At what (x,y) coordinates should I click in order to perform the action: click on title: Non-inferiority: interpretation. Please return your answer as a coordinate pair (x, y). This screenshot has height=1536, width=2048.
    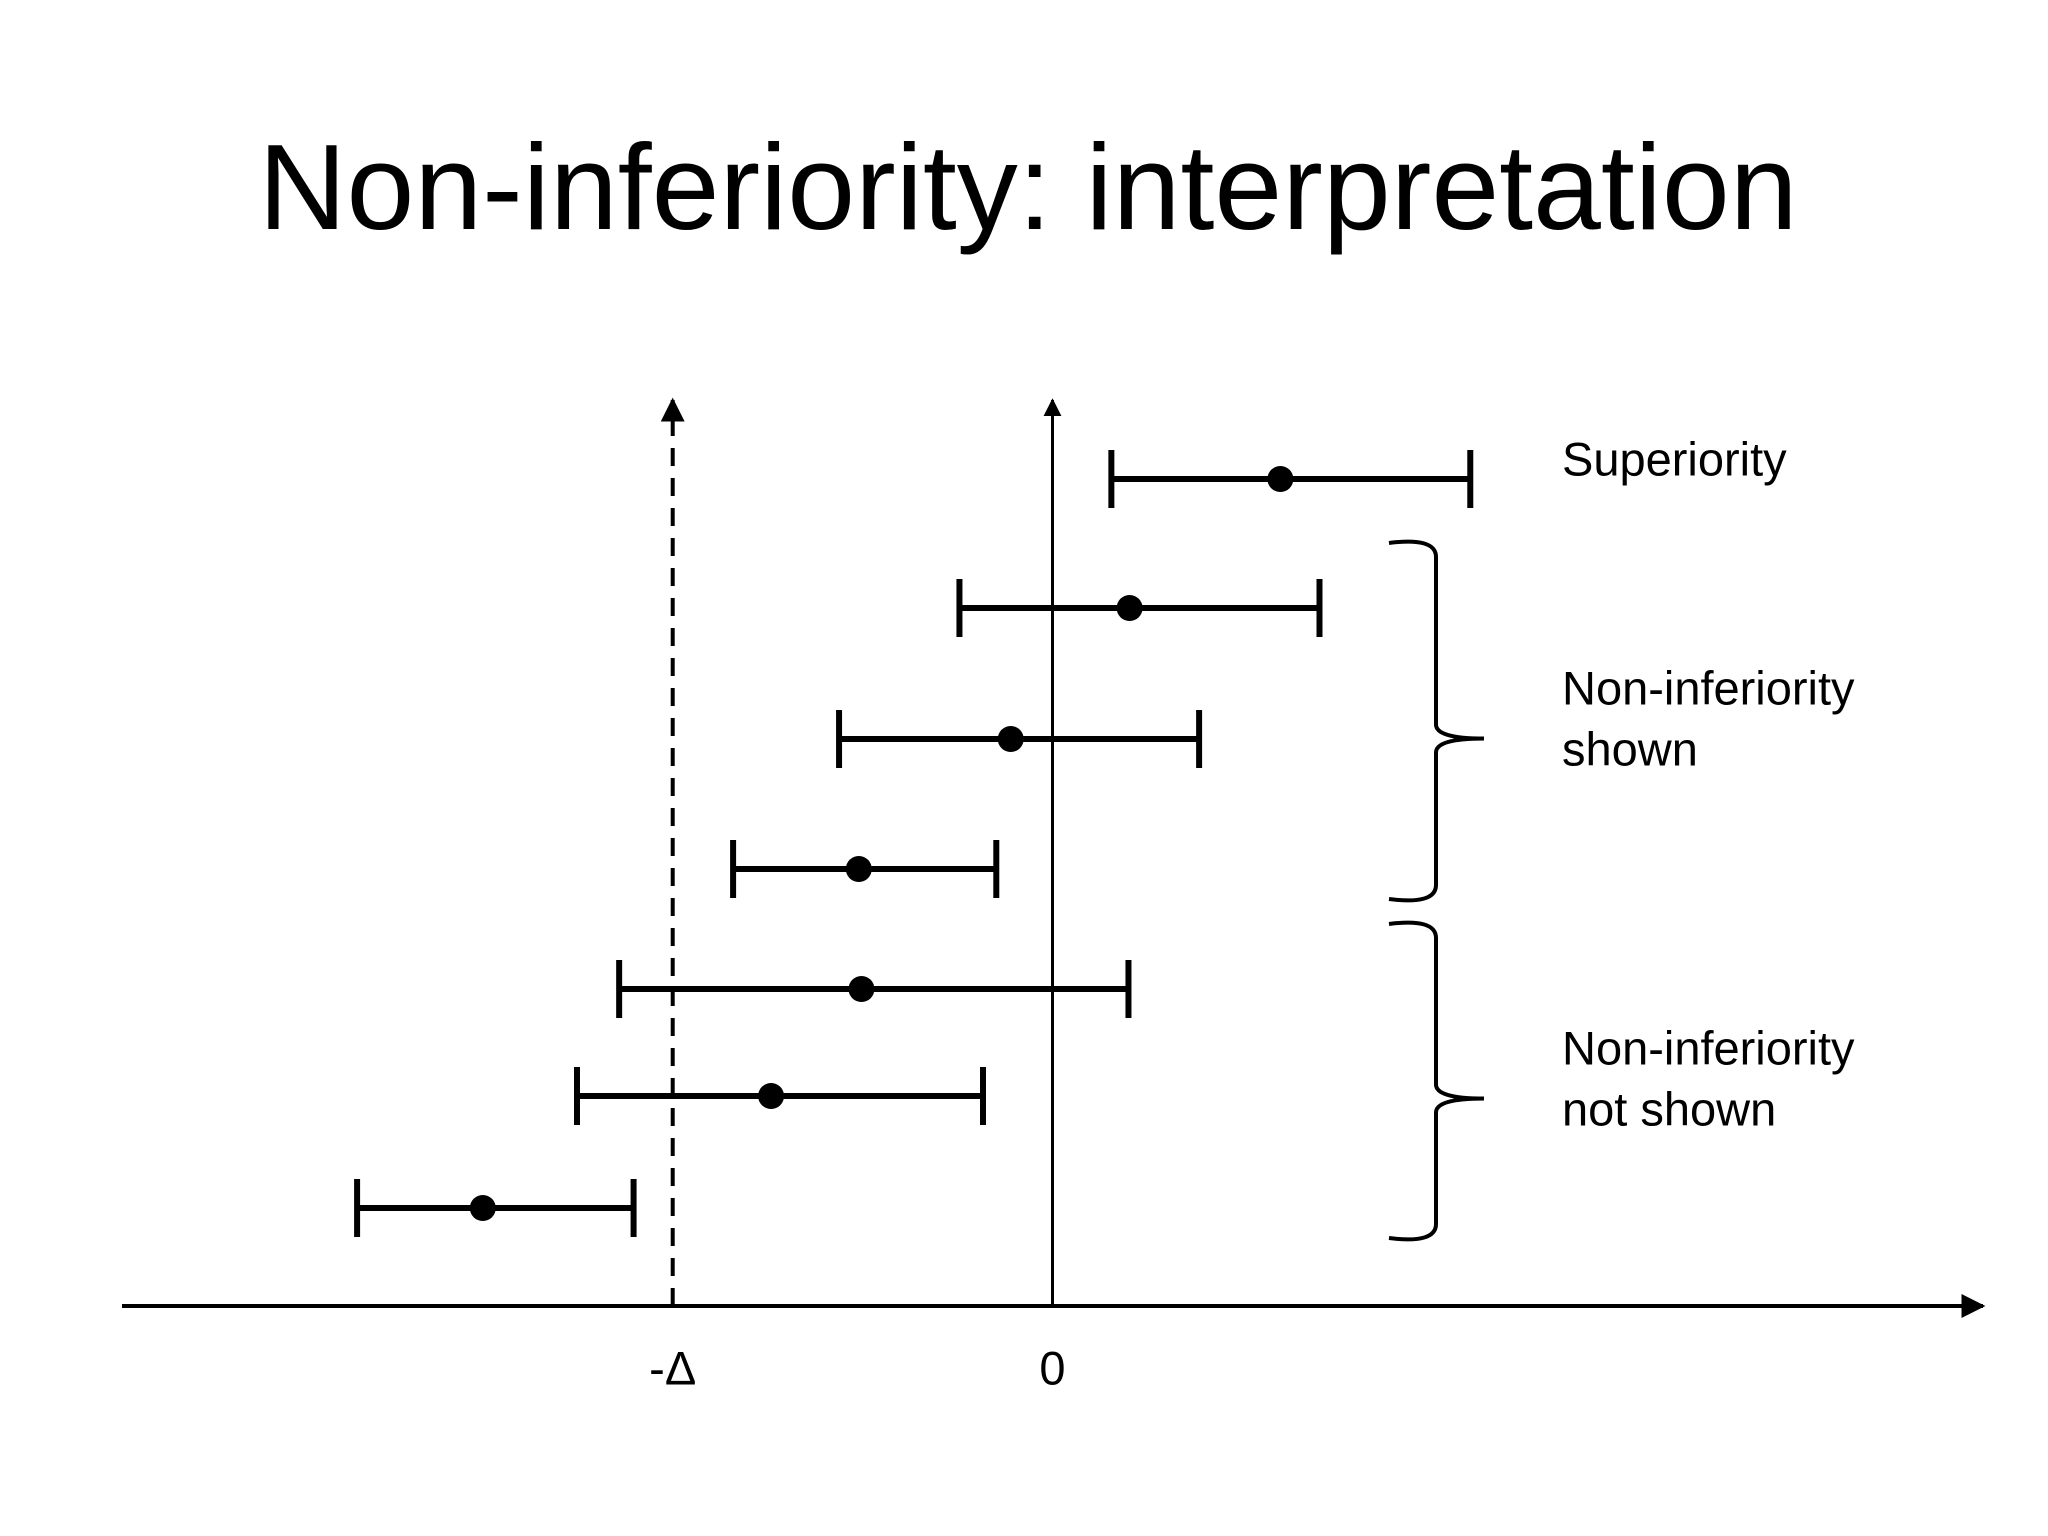
    Looking at the image, I should click on (1027, 187).